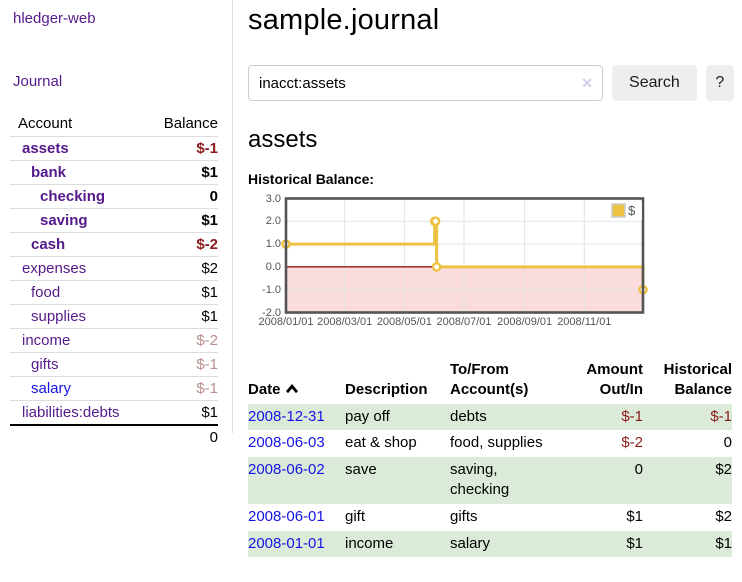  I want to click on y-axis-tick-label: -2.0, so click(271, 312).